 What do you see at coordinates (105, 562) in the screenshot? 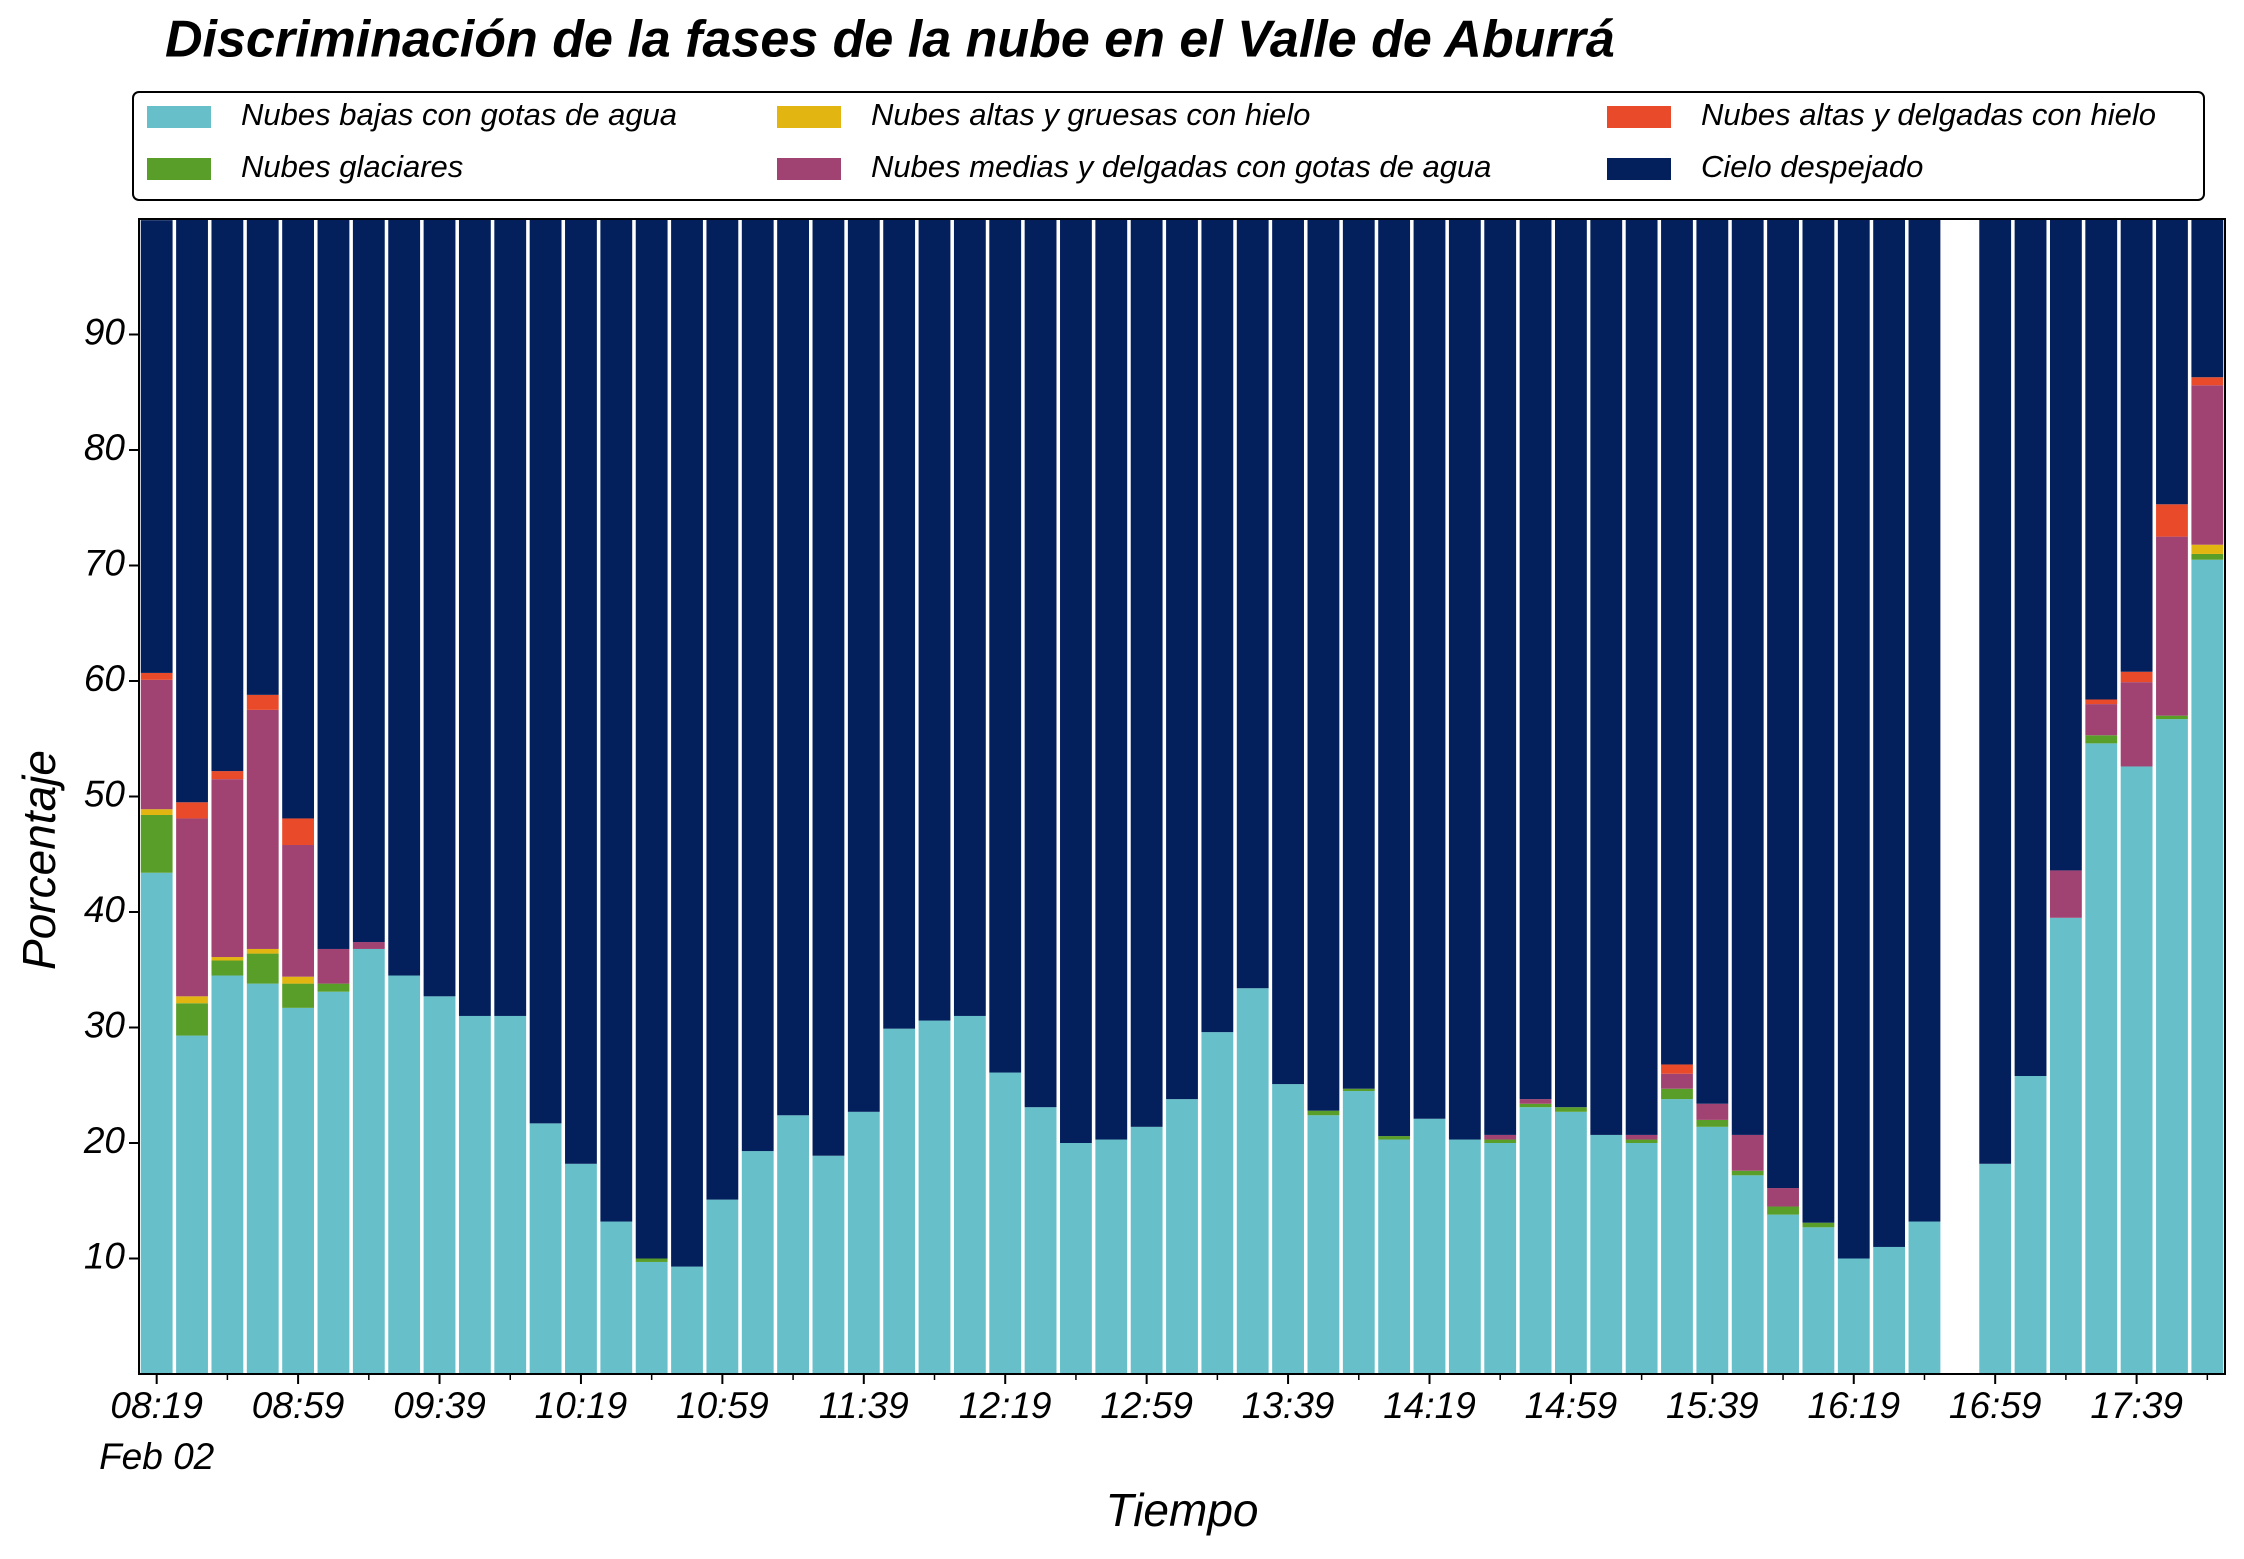
I see `y-tick-label: 70` at bounding box center [105, 562].